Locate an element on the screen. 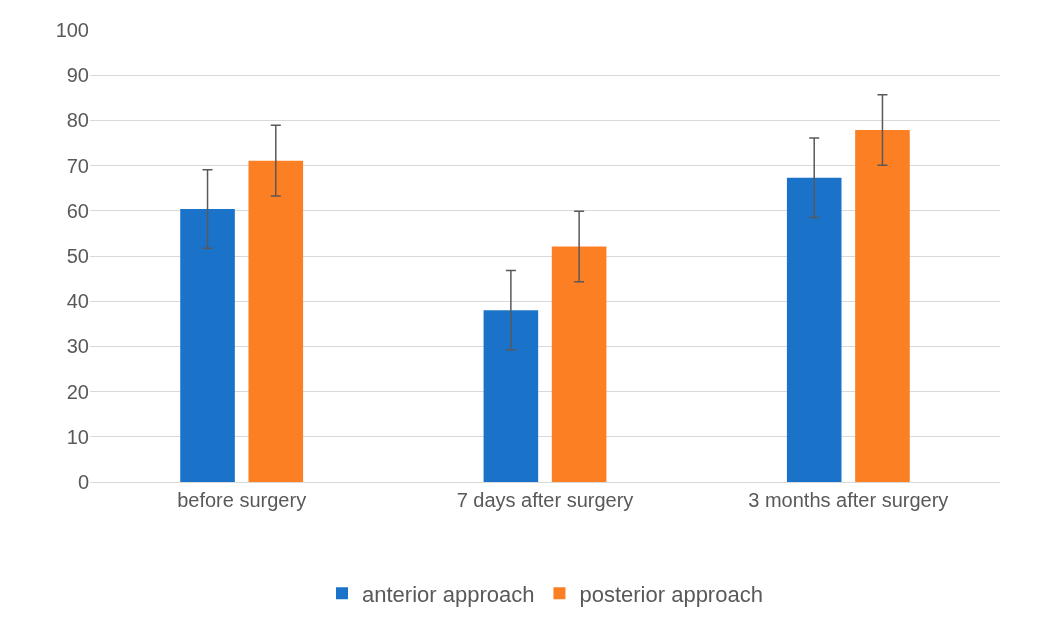 The width and height of the screenshot is (1040, 626). x-tick-label: before surgery is located at coordinates (242, 500).